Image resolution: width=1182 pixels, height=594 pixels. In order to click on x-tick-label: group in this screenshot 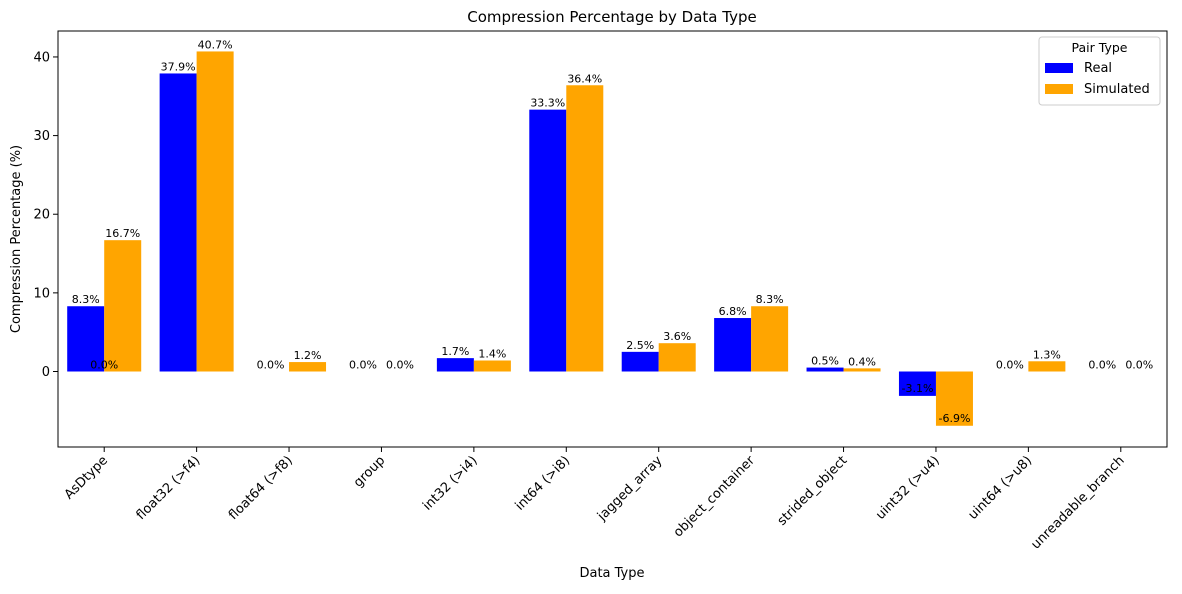, I will do `click(369, 471)`.